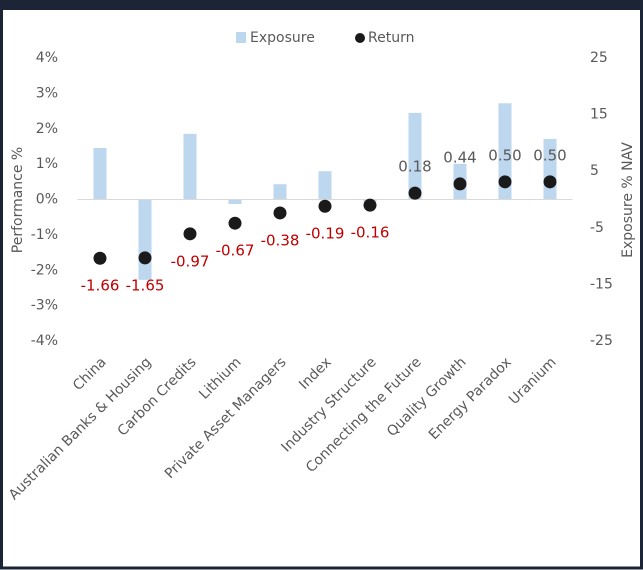 This screenshot has width=643, height=570. I want to click on return-label: 0.18, so click(414, 167).